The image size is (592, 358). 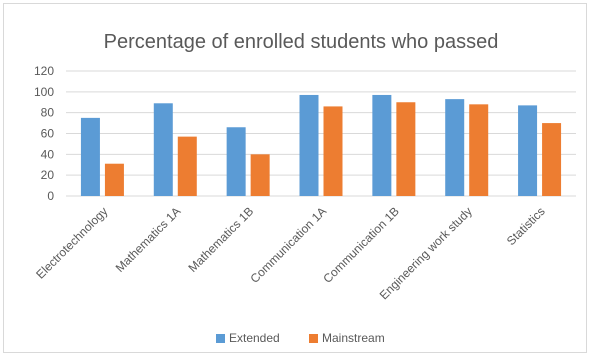 What do you see at coordinates (48, 154) in the screenshot?
I see `y-tick-label: 40` at bounding box center [48, 154].